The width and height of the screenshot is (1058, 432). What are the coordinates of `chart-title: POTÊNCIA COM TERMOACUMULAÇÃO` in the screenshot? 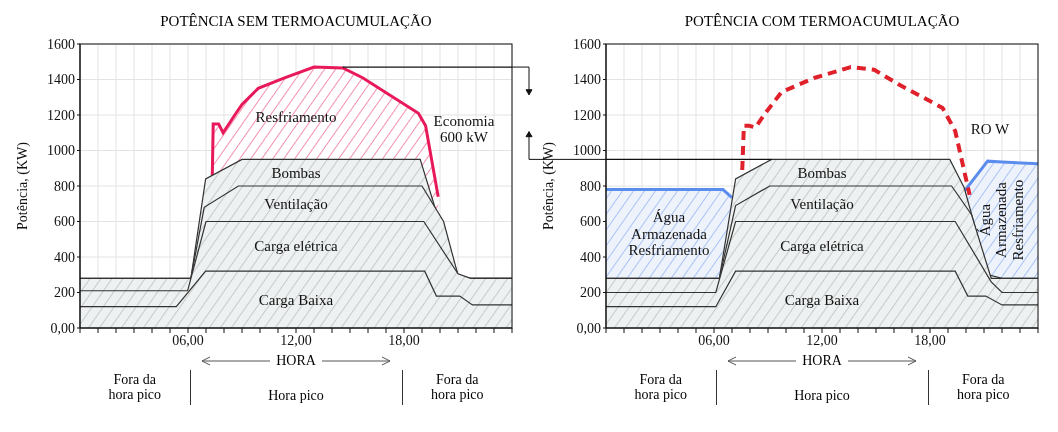 It's located at (822, 21).